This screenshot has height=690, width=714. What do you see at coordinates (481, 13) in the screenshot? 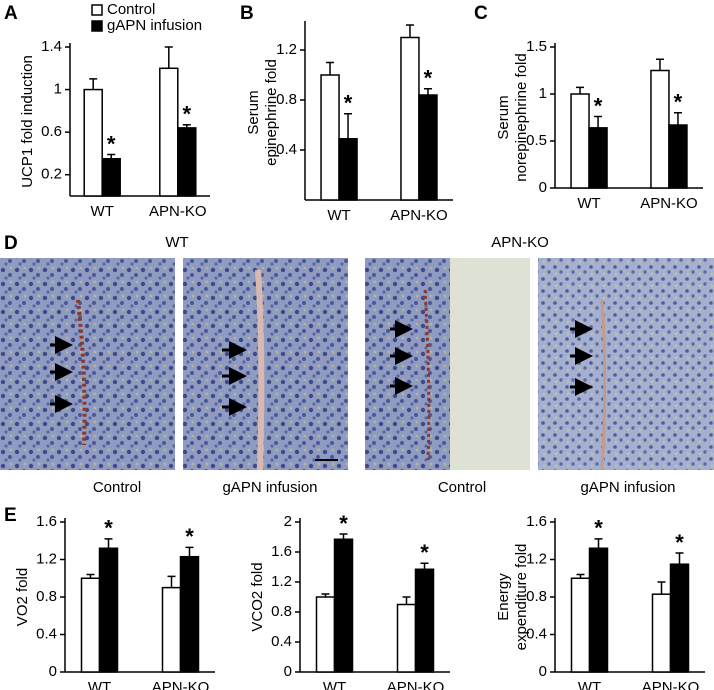
I see `panel-label: C` at bounding box center [481, 13].